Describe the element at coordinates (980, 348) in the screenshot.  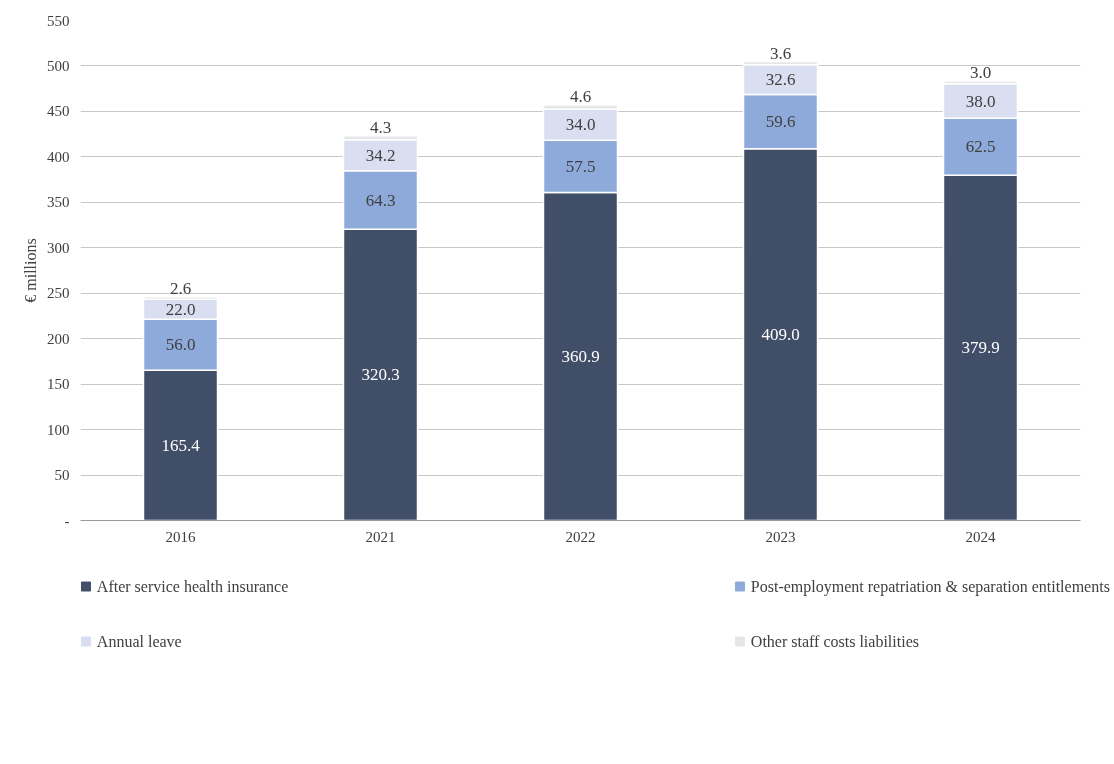
I see `data-label: 379.9` at that location.